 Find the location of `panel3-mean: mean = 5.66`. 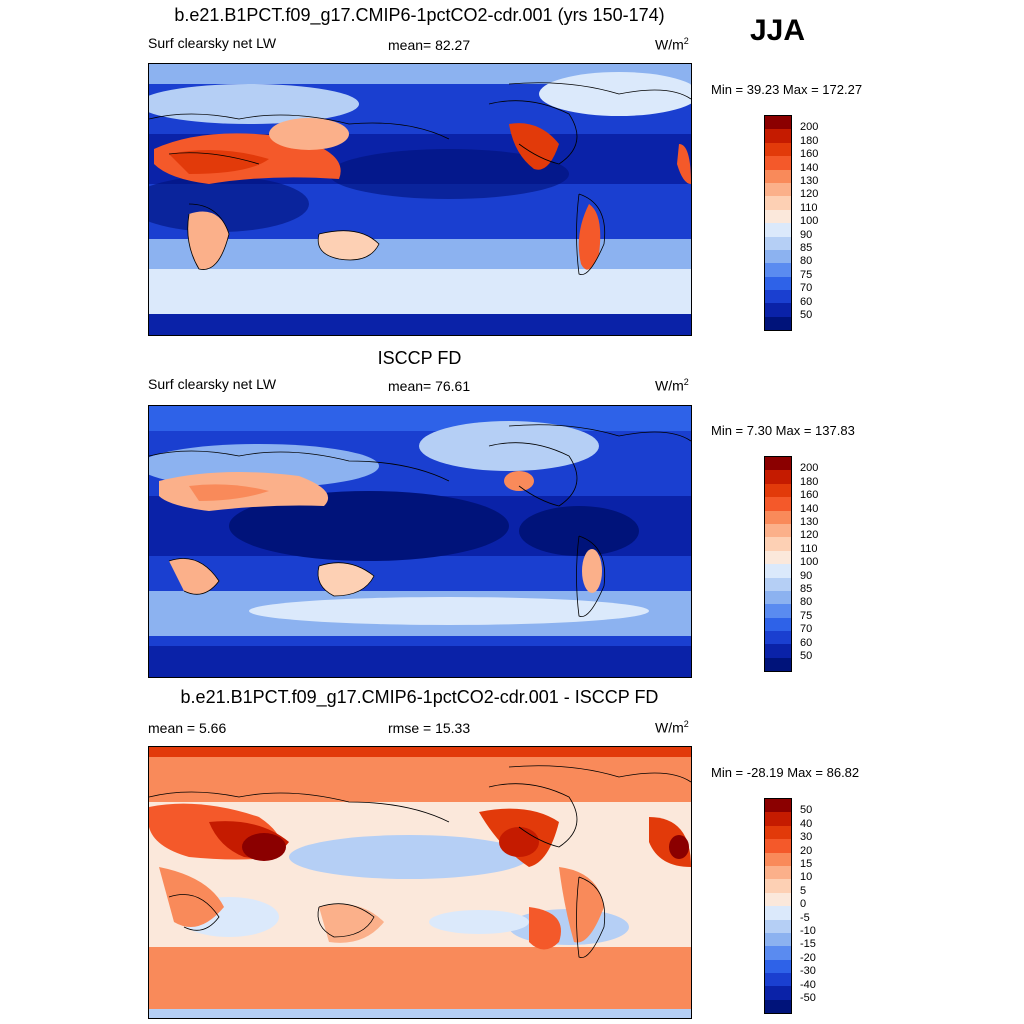

panel3-mean: mean = 5.66 is located at coordinates (187, 728).